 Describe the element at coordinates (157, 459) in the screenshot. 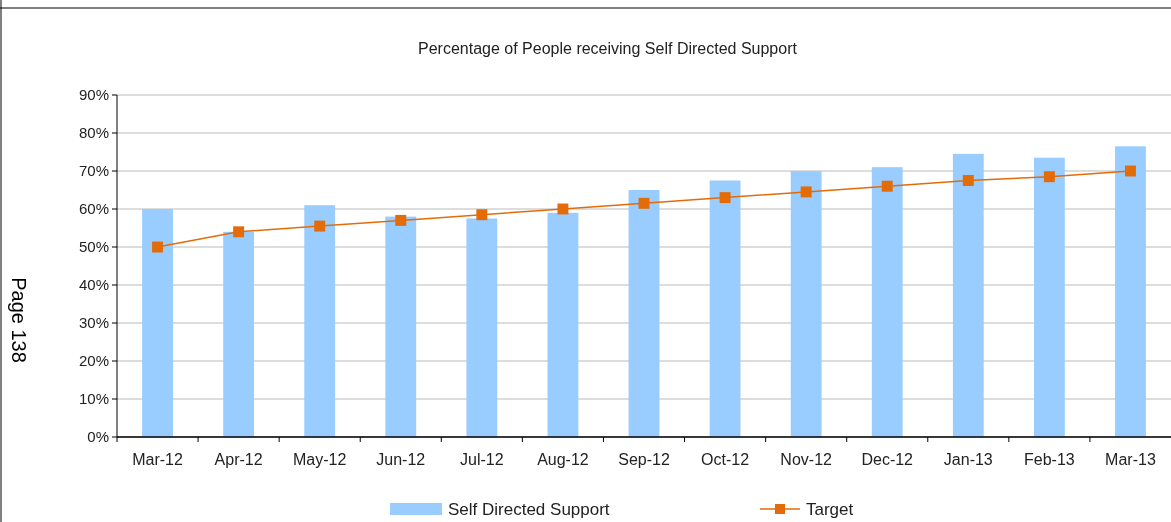

I see `x-tick-label: Mar-12` at that location.